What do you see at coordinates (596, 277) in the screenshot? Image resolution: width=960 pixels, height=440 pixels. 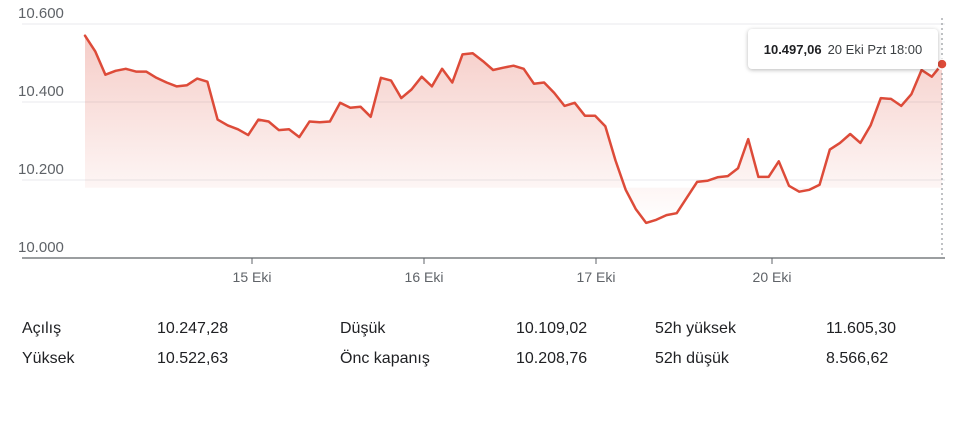 I see `x-tick-label: 17 Eki` at bounding box center [596, 277].